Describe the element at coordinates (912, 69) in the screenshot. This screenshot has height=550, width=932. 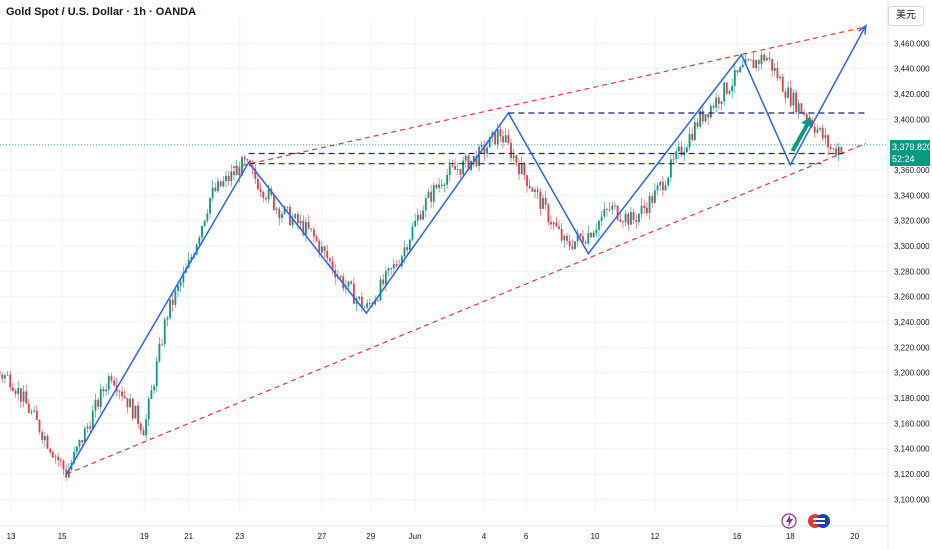
I see `y-tick-label: 3,440.000` at that location.